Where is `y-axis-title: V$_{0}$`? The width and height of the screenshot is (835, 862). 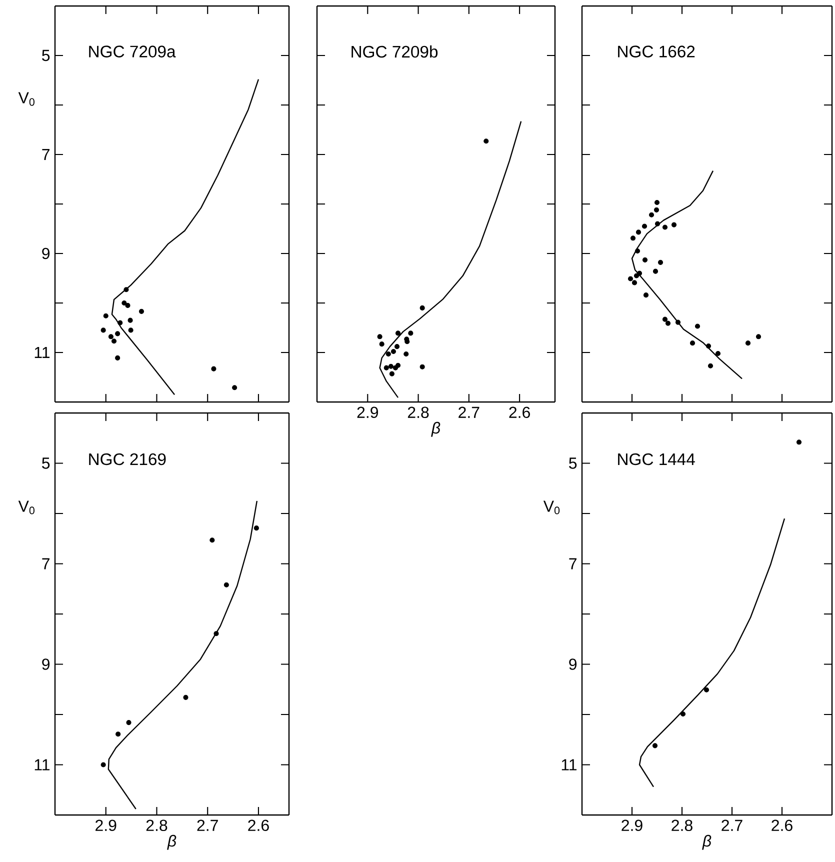
y-axis-title: V$_{0}$ is located at coordinates (26, 507).